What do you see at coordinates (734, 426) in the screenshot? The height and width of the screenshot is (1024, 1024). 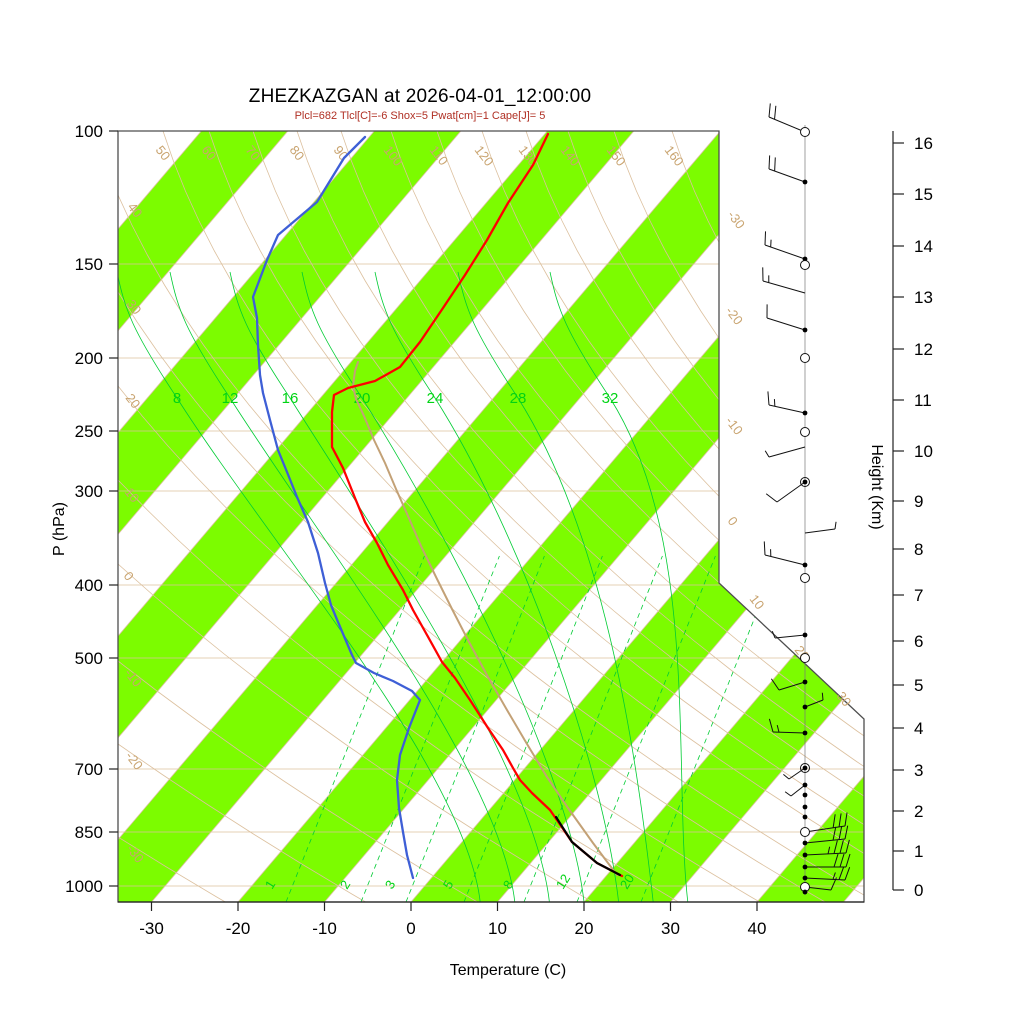 I see `isotherm-label-right: -10` at bounding box center [734, 426].